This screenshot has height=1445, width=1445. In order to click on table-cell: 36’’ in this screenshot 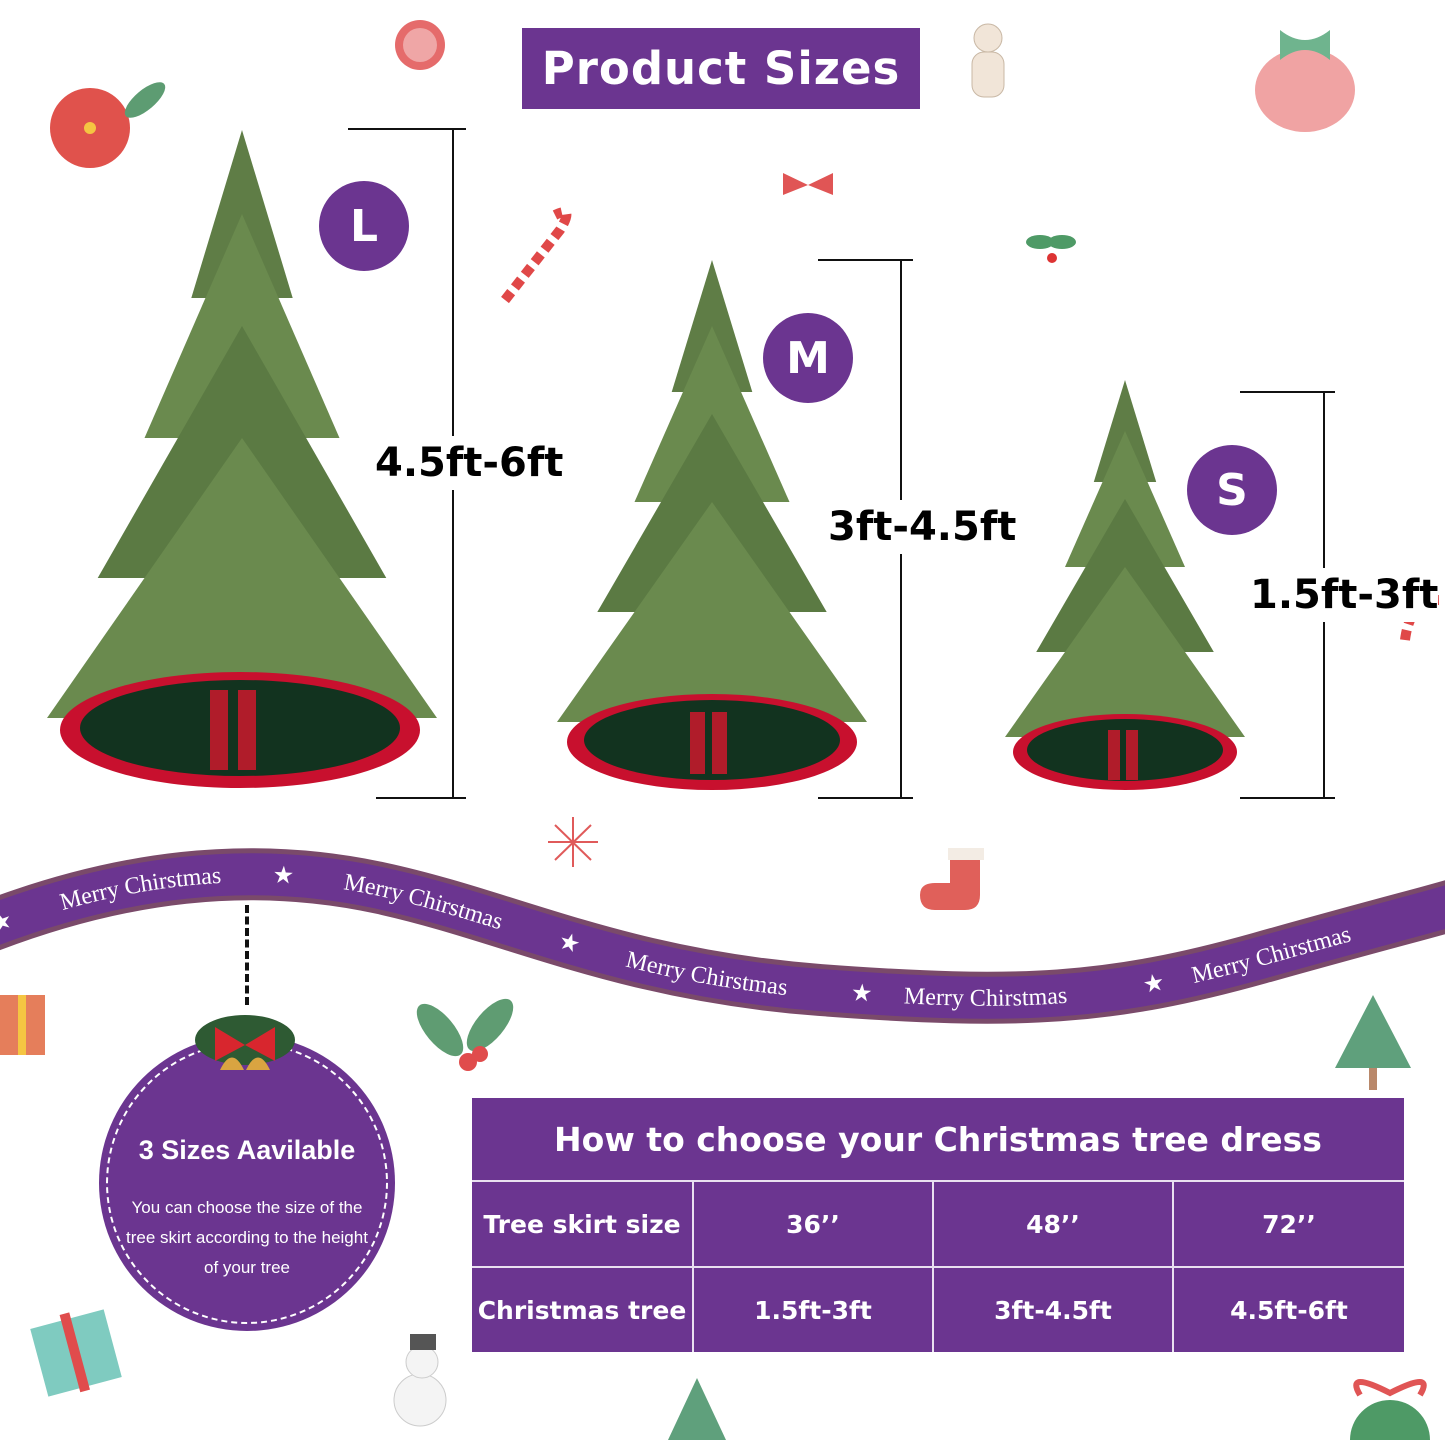, I will do `click(812, 1224)`.